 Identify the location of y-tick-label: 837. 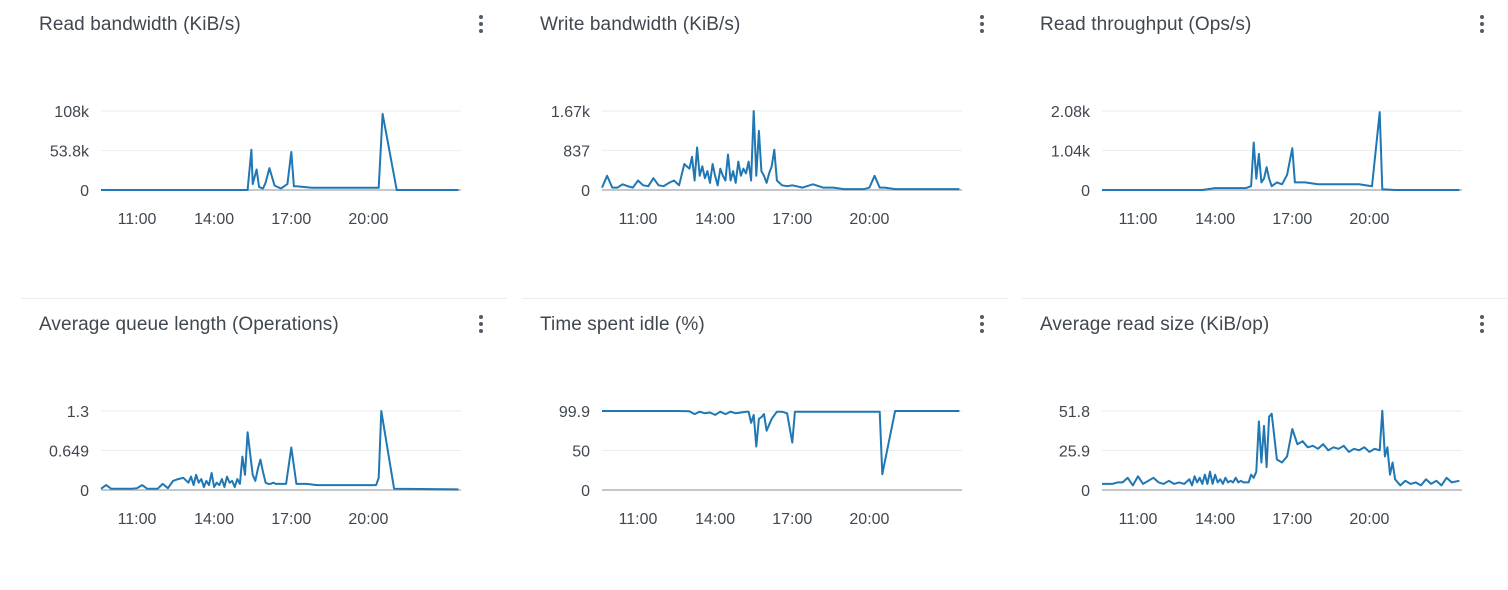
(576, 151).